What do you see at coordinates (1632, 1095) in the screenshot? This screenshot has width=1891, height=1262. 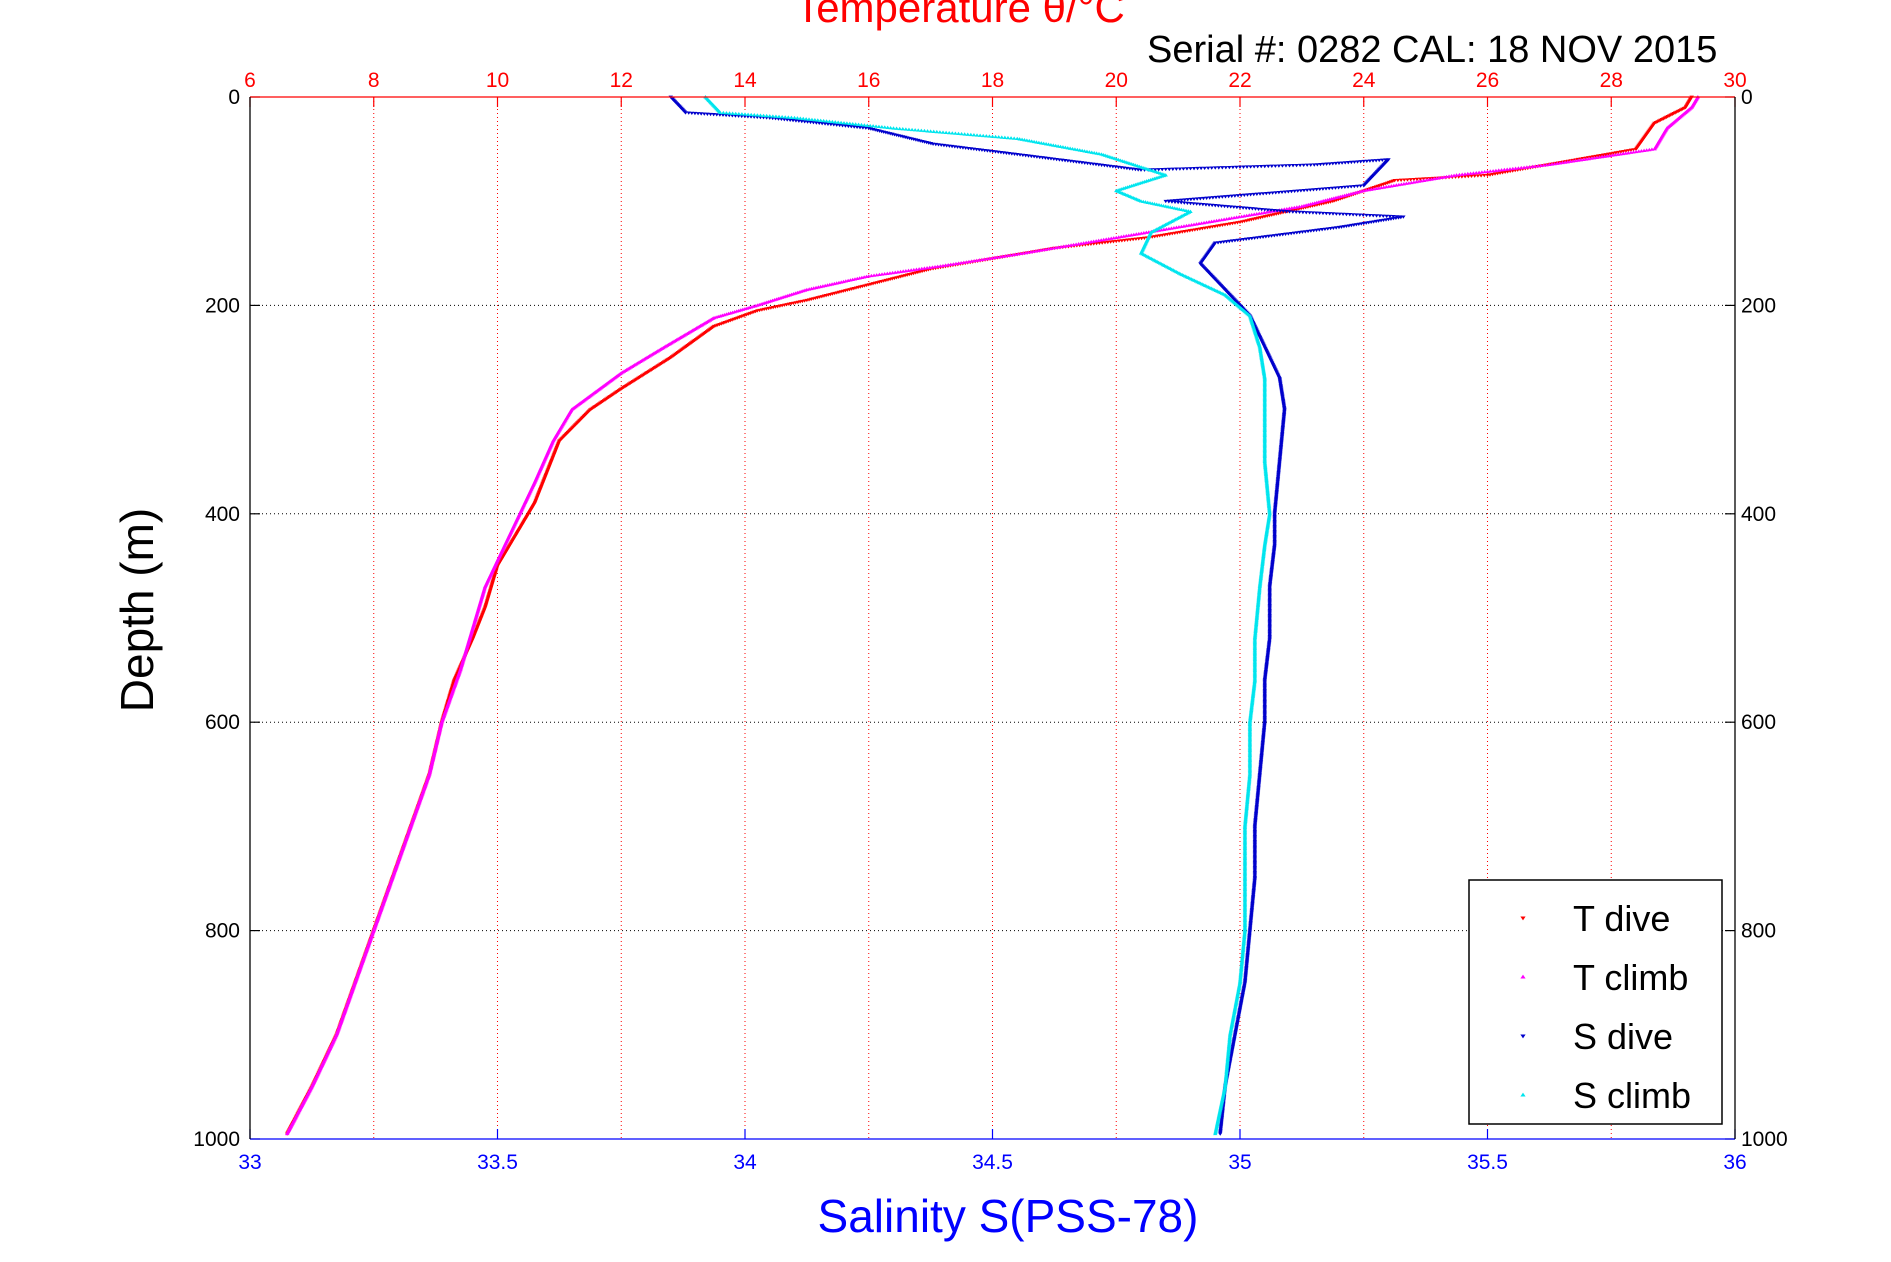 I see `legend-label: S climb` at bounding box center [1632, 1095].